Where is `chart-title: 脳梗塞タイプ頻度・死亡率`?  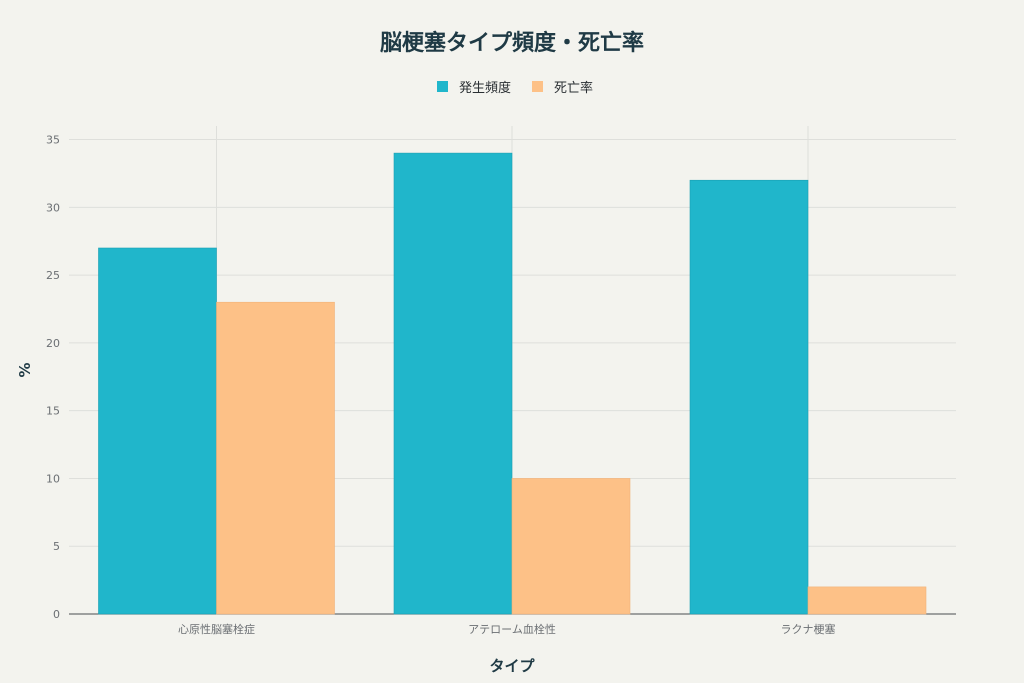
chart-title: 脳梗塞タイプ頻度・死亡率 is located at coordinates (512, 43).